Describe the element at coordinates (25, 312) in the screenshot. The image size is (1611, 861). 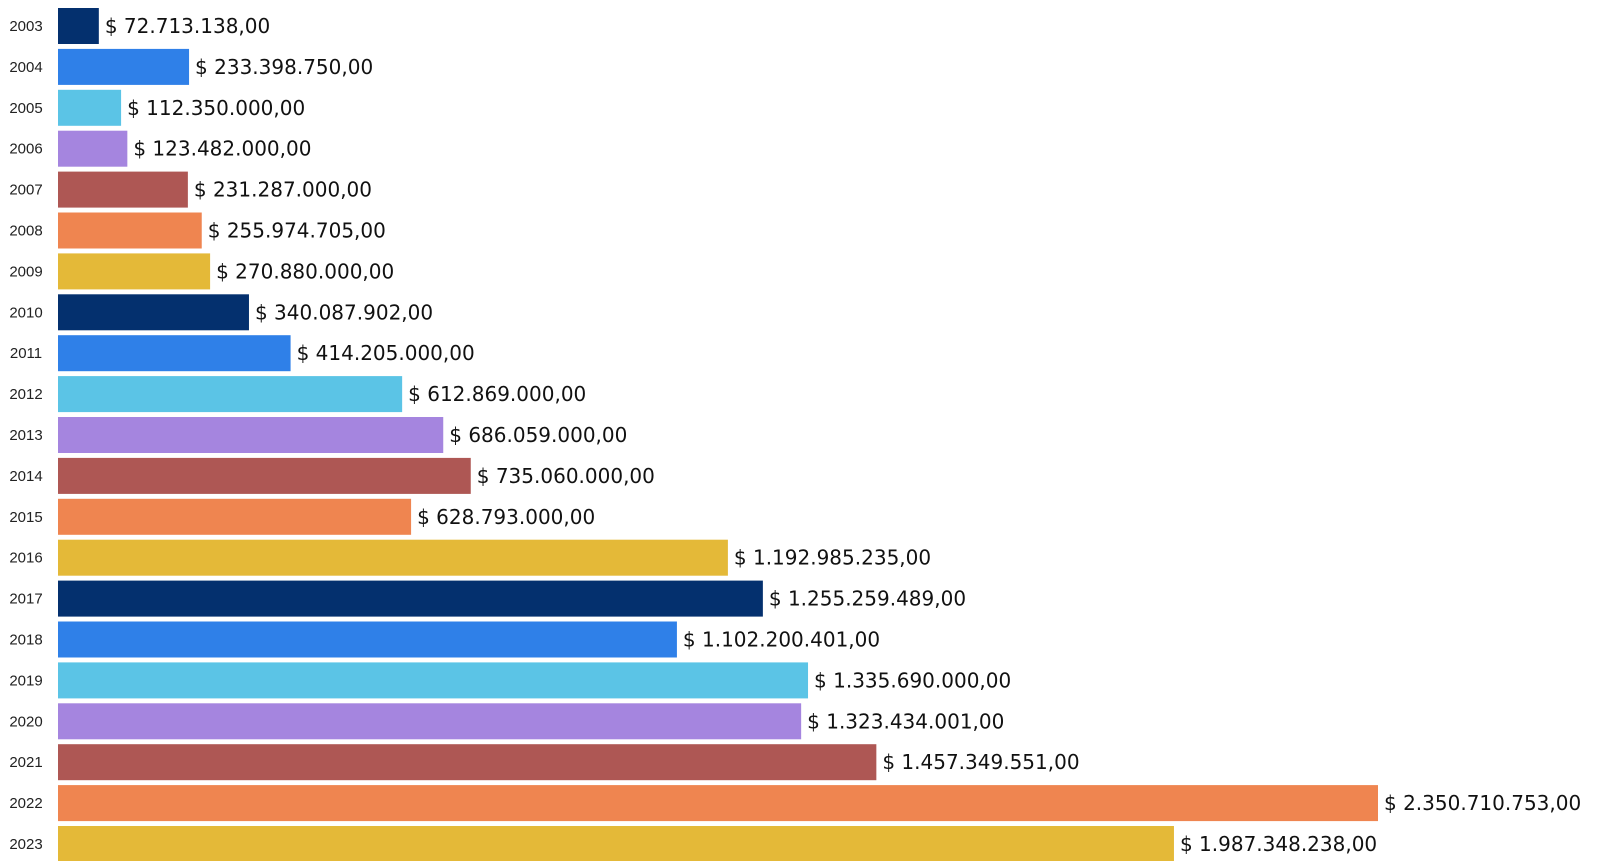
I see `year-label-2010: 2010` at that location.